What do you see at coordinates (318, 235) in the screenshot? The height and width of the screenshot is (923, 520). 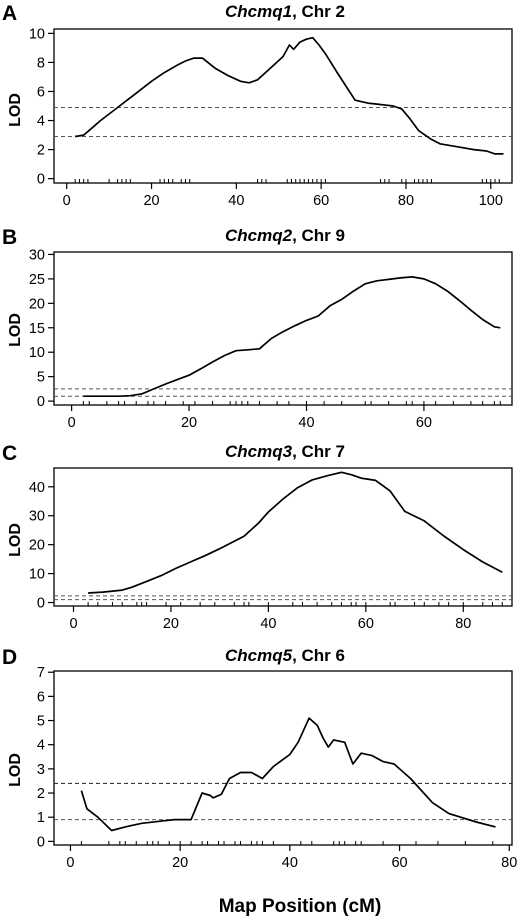 I see `panel-title-chromosome: , Chr 9` at bounding box center [318, 235].